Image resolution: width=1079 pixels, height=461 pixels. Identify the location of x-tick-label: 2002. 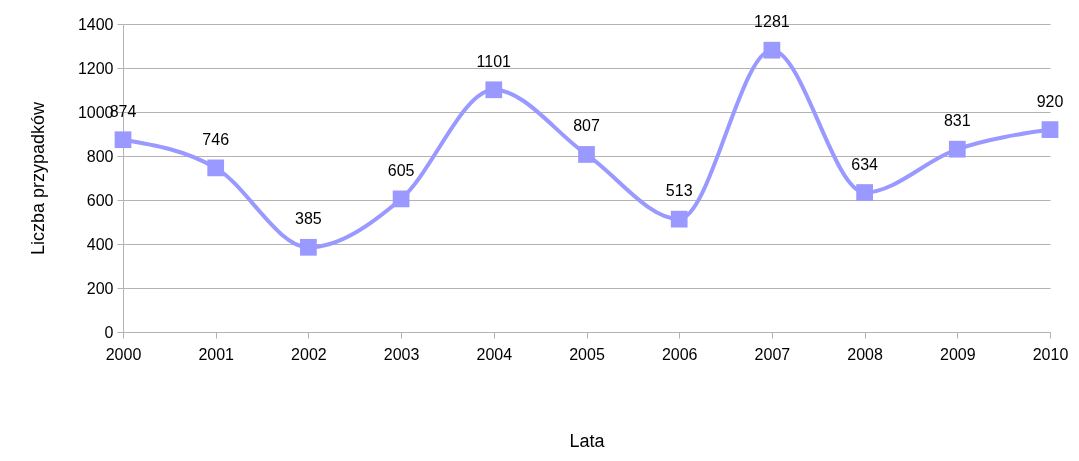
(309, 354).